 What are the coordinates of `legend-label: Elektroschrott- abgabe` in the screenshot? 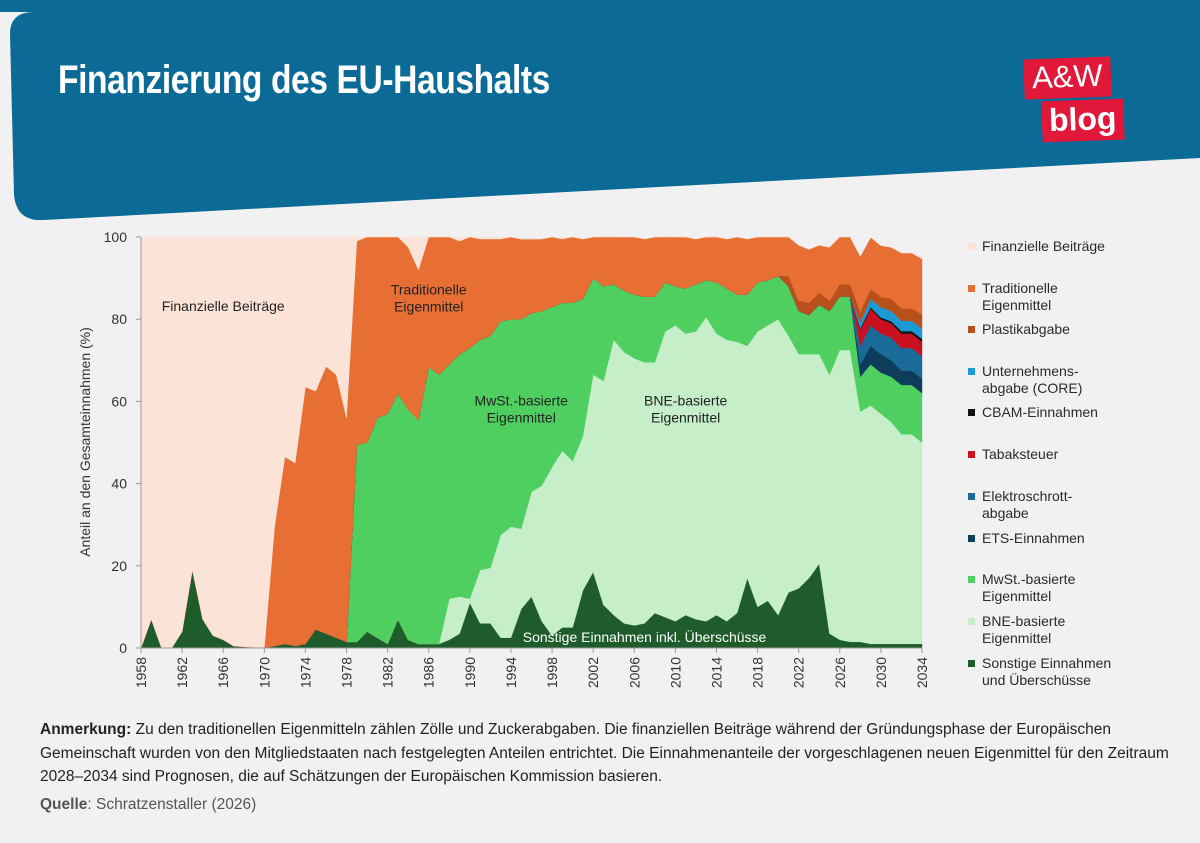 It's located at (1027, 504).